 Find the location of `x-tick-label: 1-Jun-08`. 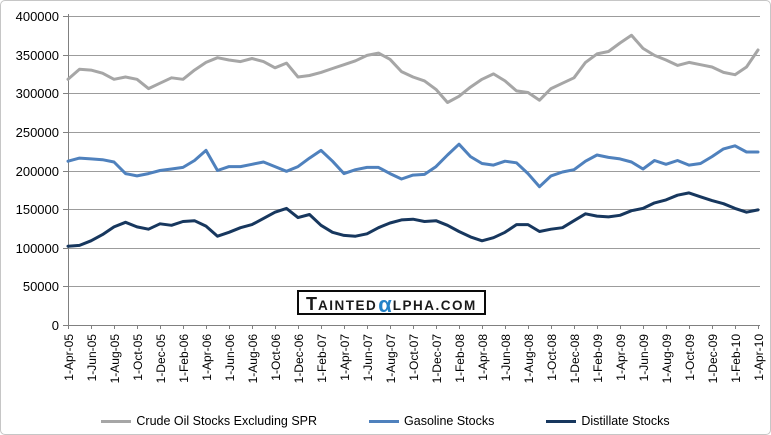

x-tick-label: 1-Jun-08 is located at coordinates (506, 358).